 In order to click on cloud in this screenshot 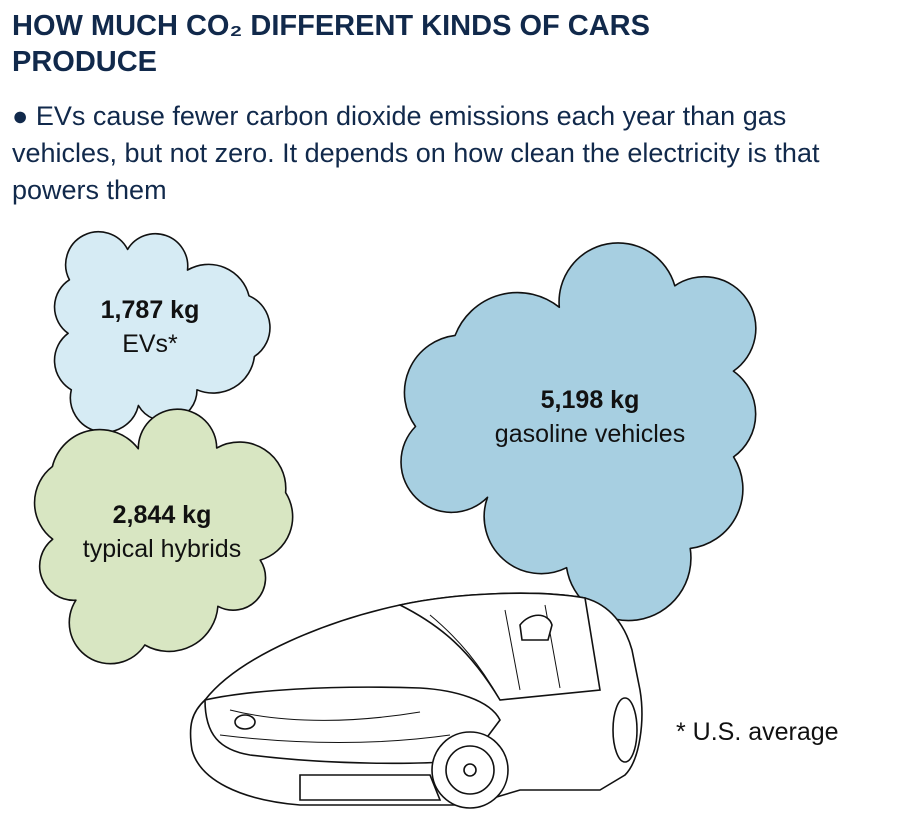, I will do `click(163, 536)`.